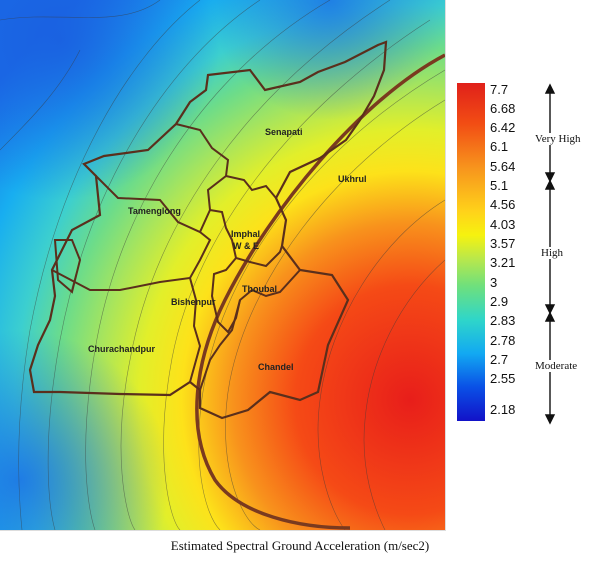  What do you see at coordinates (503, 166) in the screenshot?
I see `legend-value: 5.64` at bounding box center [503, 166].